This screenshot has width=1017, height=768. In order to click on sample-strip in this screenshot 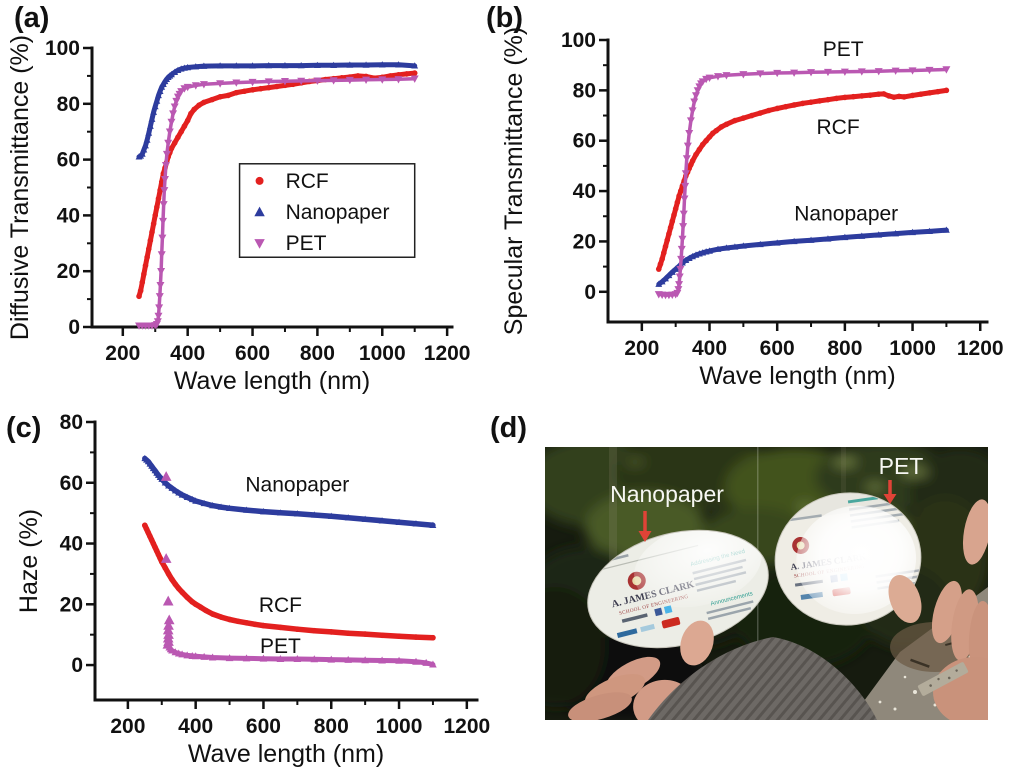, I will do `click(943, 679)`.